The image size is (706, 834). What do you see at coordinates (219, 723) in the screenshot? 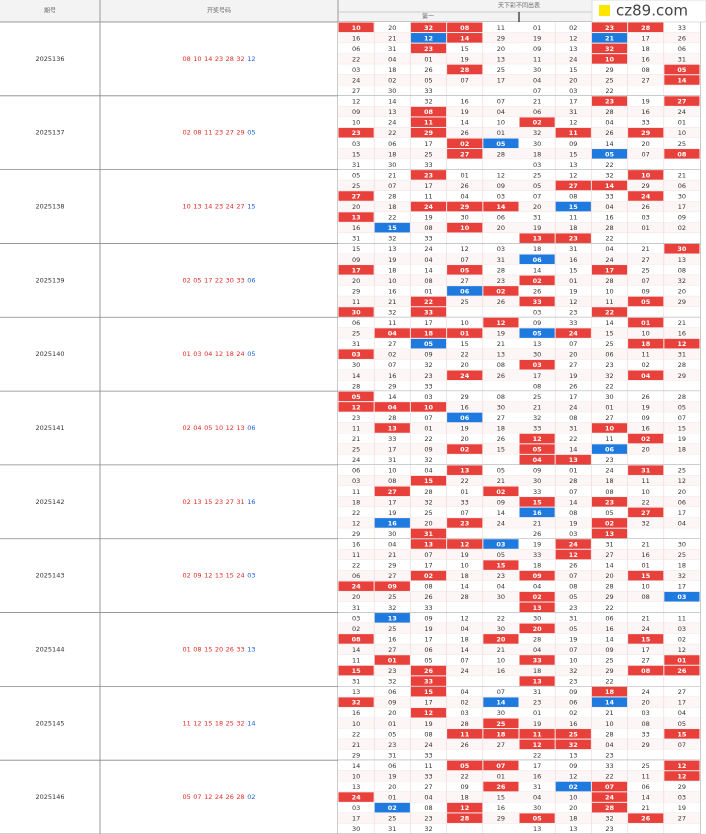
I see `draw-numbers: 11 12 15 18 25 32 14` at bounding box center [219, 723].